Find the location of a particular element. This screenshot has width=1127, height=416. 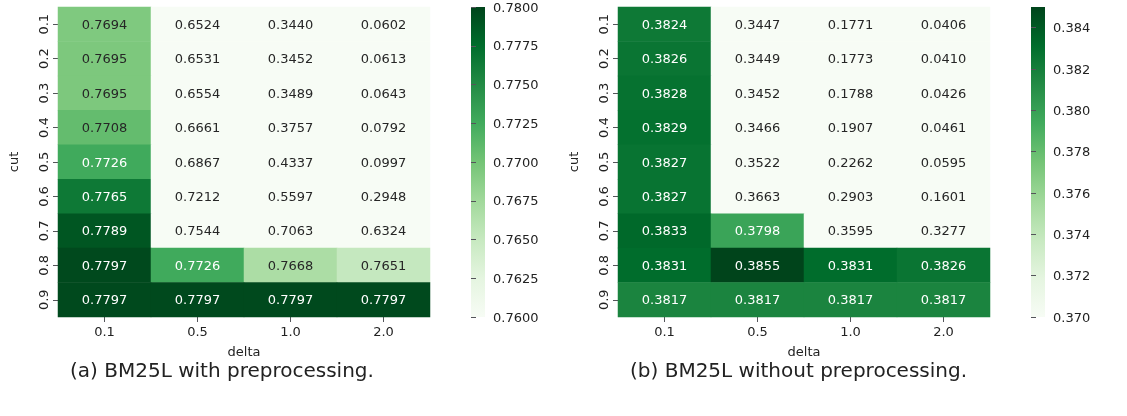

data-label: 0.7789 is located at coordinates (104, 231).